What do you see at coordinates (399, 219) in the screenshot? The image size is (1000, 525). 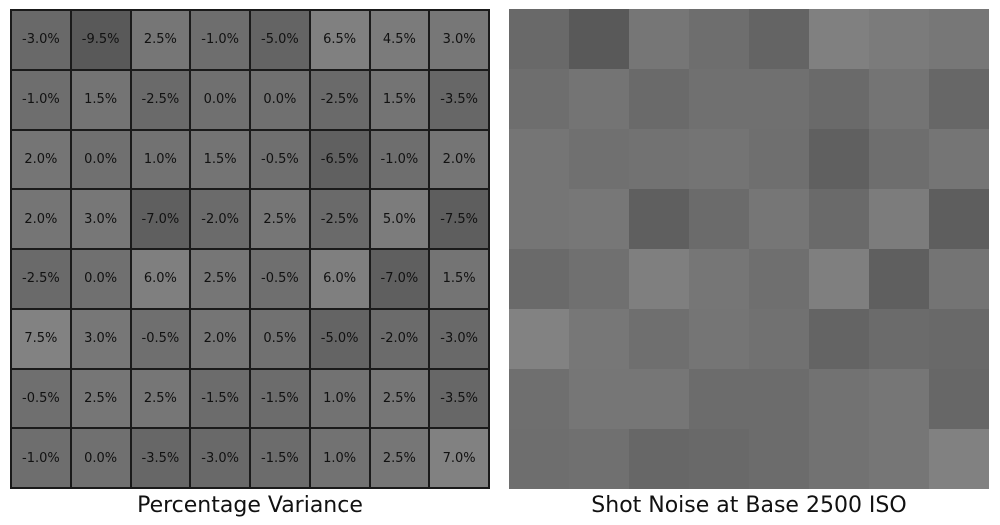 I see `variance-cell: 5.0%` at bounding box center [399, 219].